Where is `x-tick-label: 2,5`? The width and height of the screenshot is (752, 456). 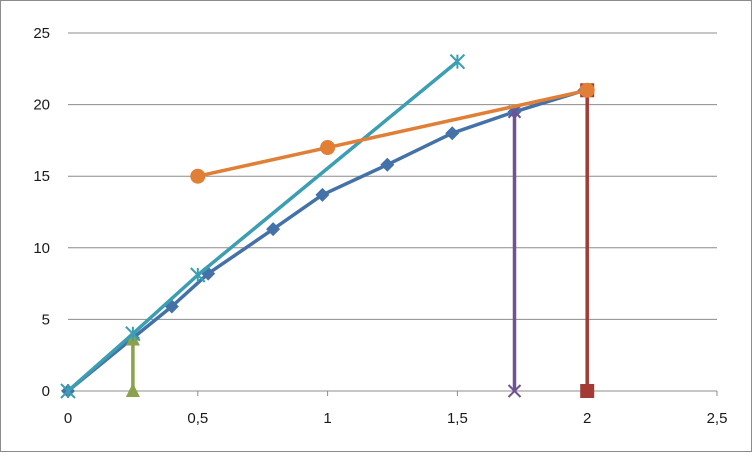 x-tick-label: 2,5 is located at coordinates (717, 418).